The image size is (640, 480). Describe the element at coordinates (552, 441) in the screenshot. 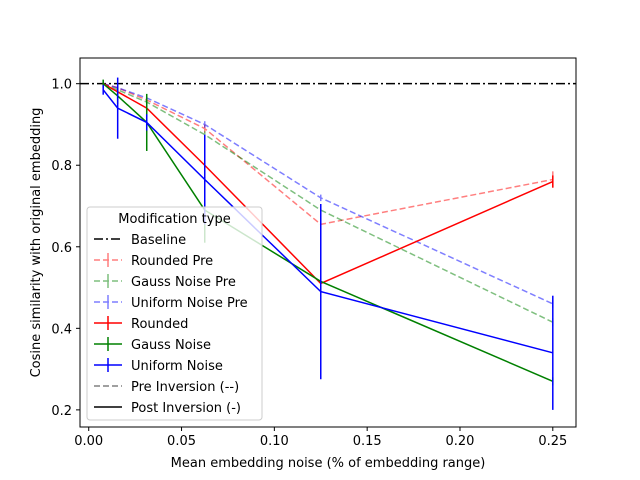

I see `x-tick-label: 0.25` at that location.